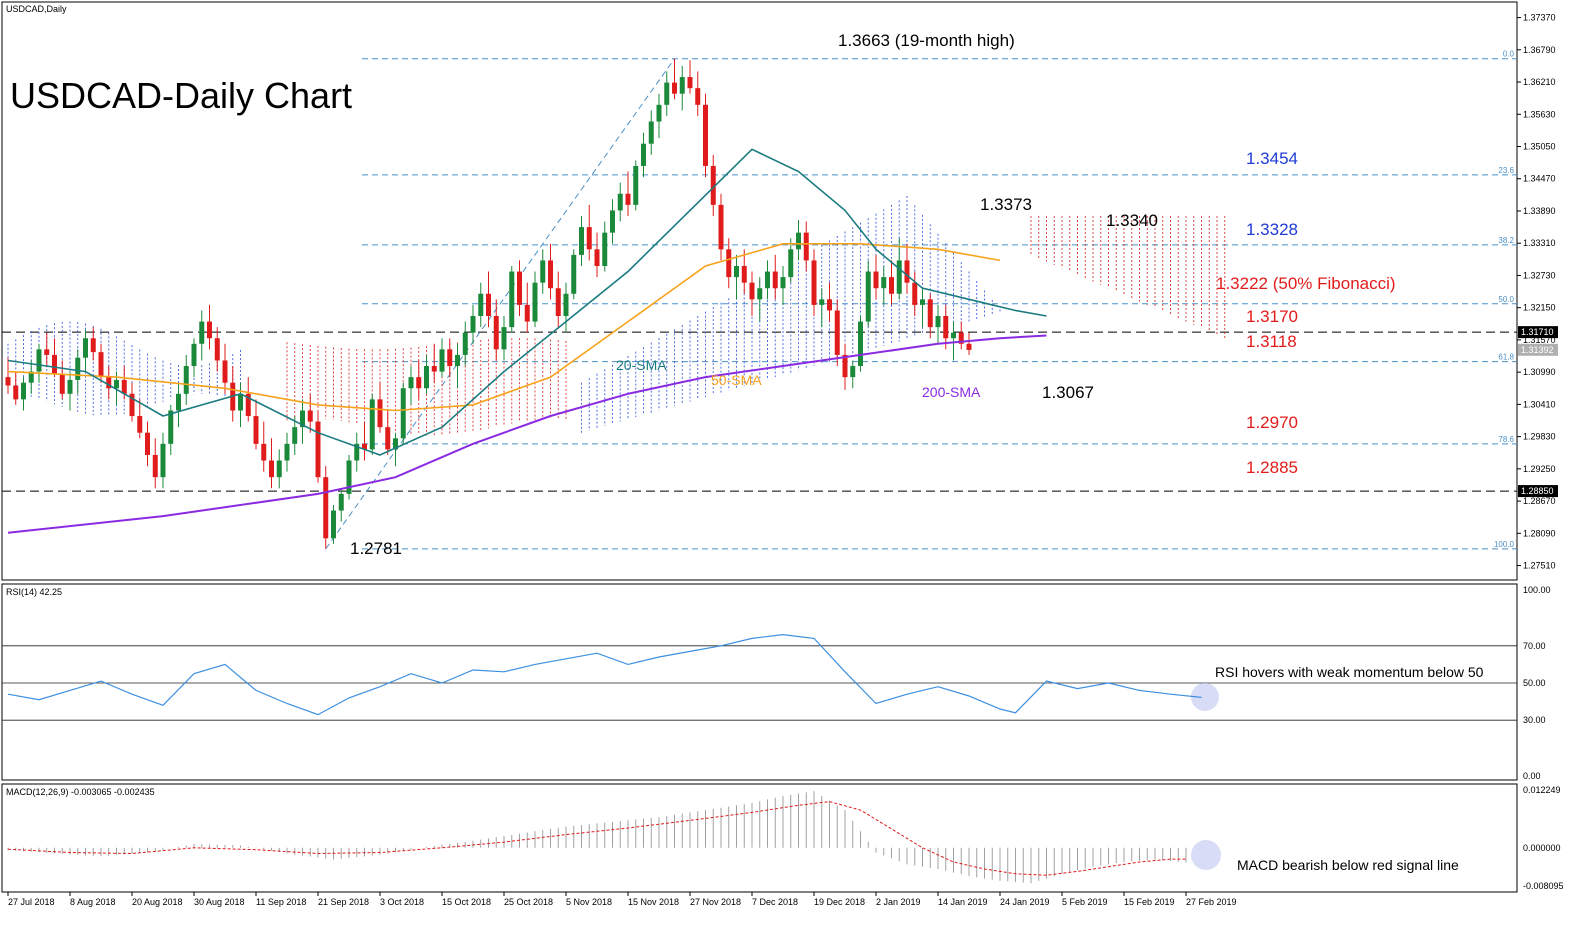  I want to click on date-tick-label: 19 Dec 2018, so click(839, 902).